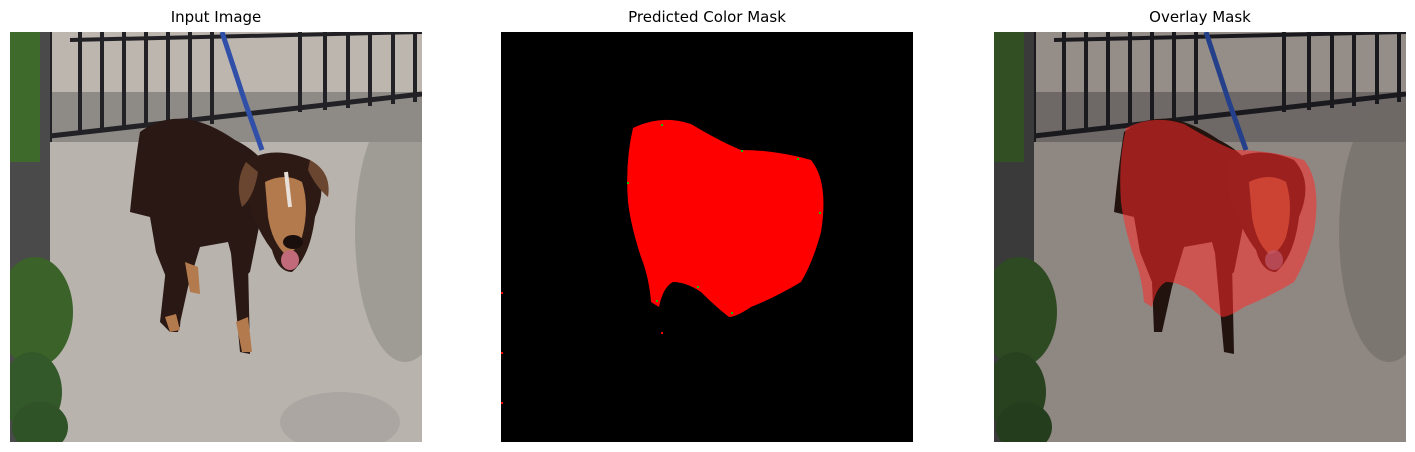 This screenshot has width=1415, height=452. Describe the element at coordinates (1218, 218) in the screenshot. I see `overlay-mask-region` at that location.